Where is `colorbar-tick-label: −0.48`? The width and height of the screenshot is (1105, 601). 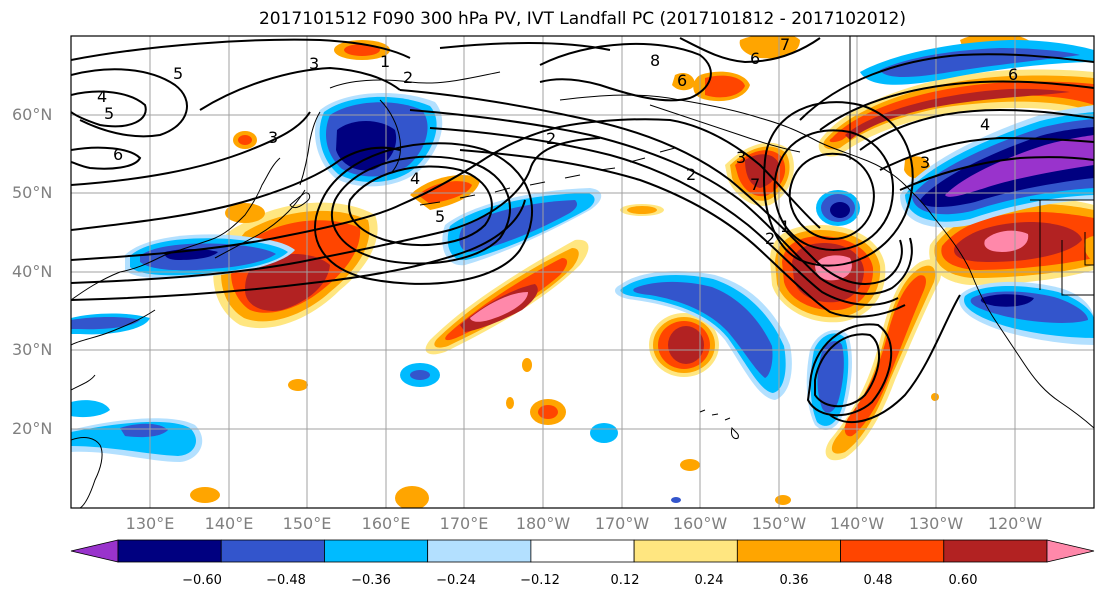 colorbar-tick-label: −0.48 is located at coordinates (286, 580).